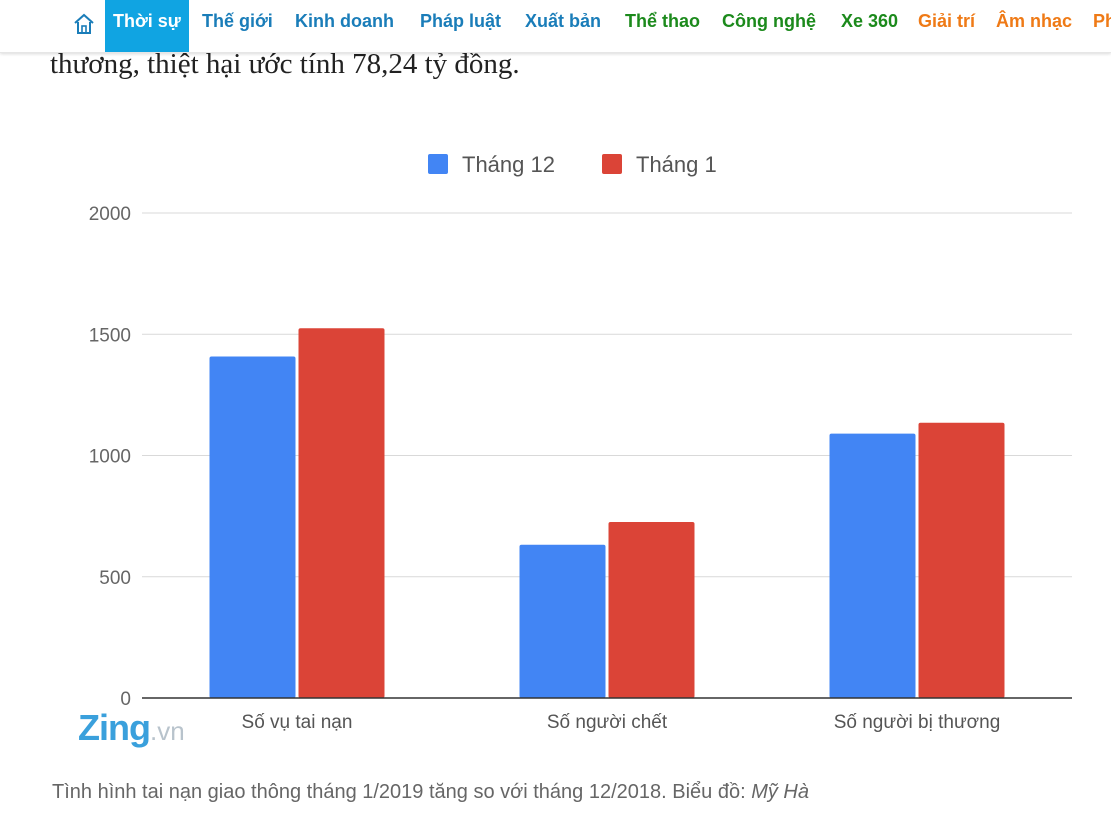 This screenshot has width=1111, height=821. Describe the element at coordinates (115, 578) in the screenshot. I see `y-tick-label: 500` at that location.